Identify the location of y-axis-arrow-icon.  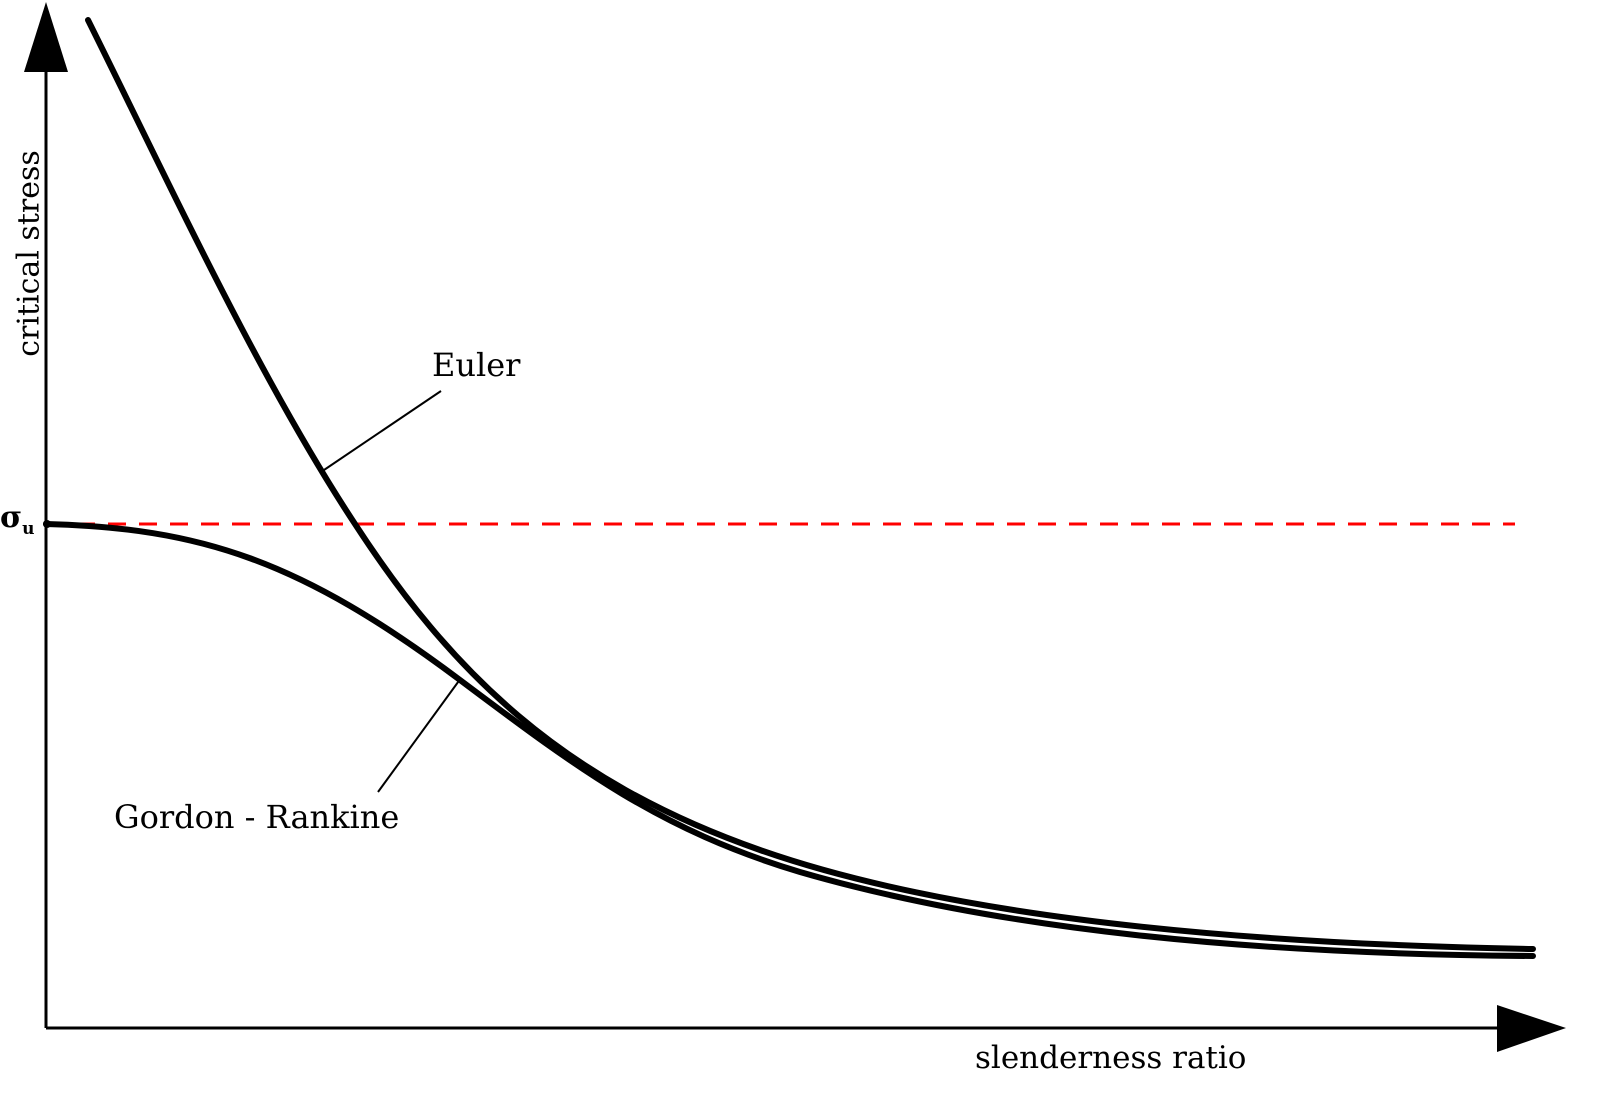
(46, 37).